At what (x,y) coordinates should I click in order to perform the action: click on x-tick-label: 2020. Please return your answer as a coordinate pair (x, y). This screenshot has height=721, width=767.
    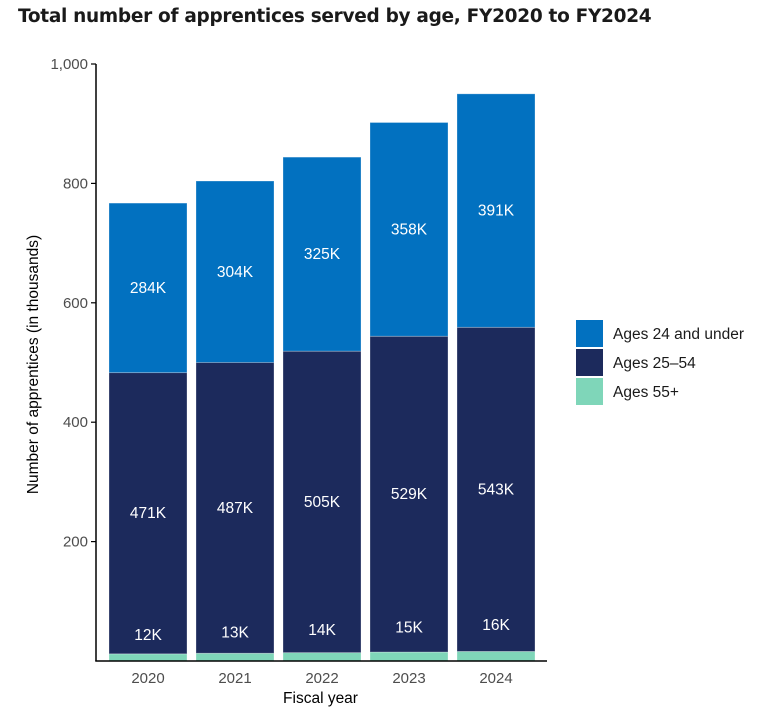
    Looking at the image, I should click on (147, 678).